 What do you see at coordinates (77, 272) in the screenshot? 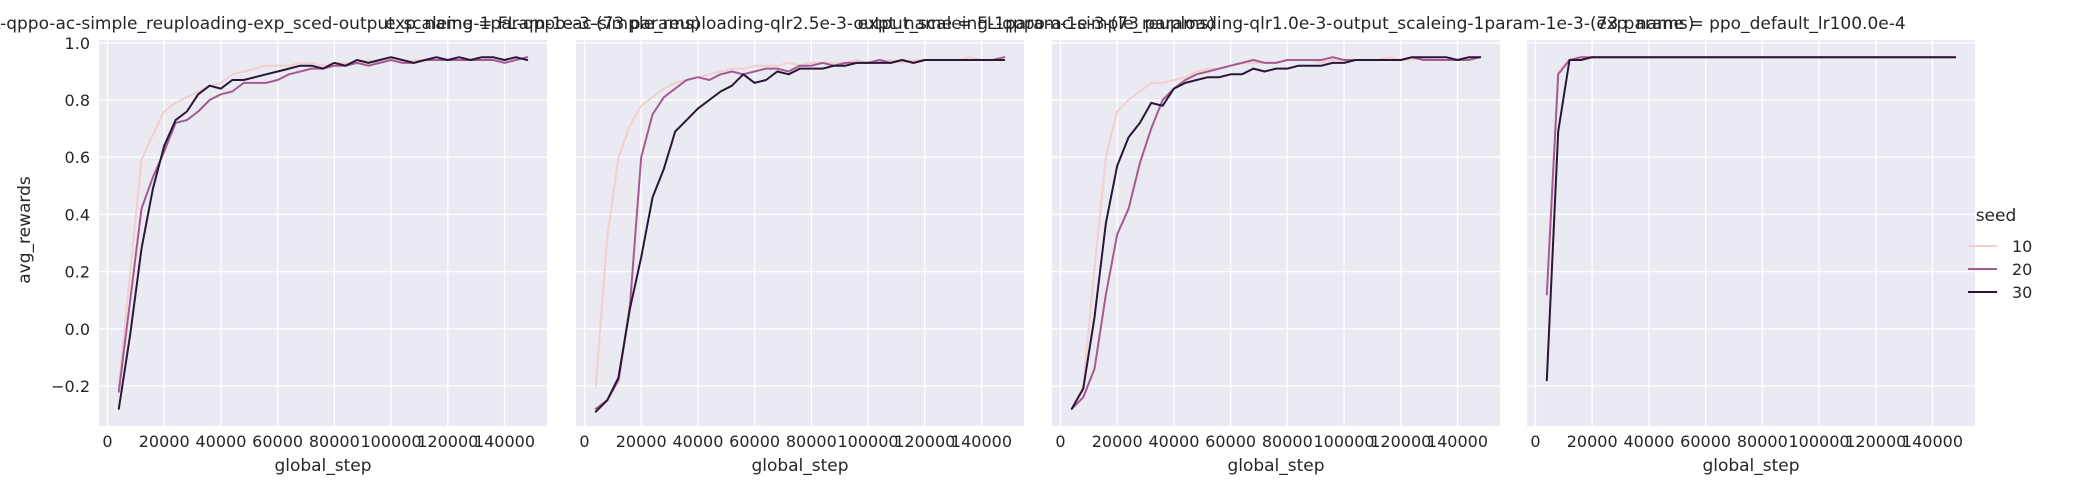
I see `y-tick-label: 0.2` at bounding box center [77, 272].